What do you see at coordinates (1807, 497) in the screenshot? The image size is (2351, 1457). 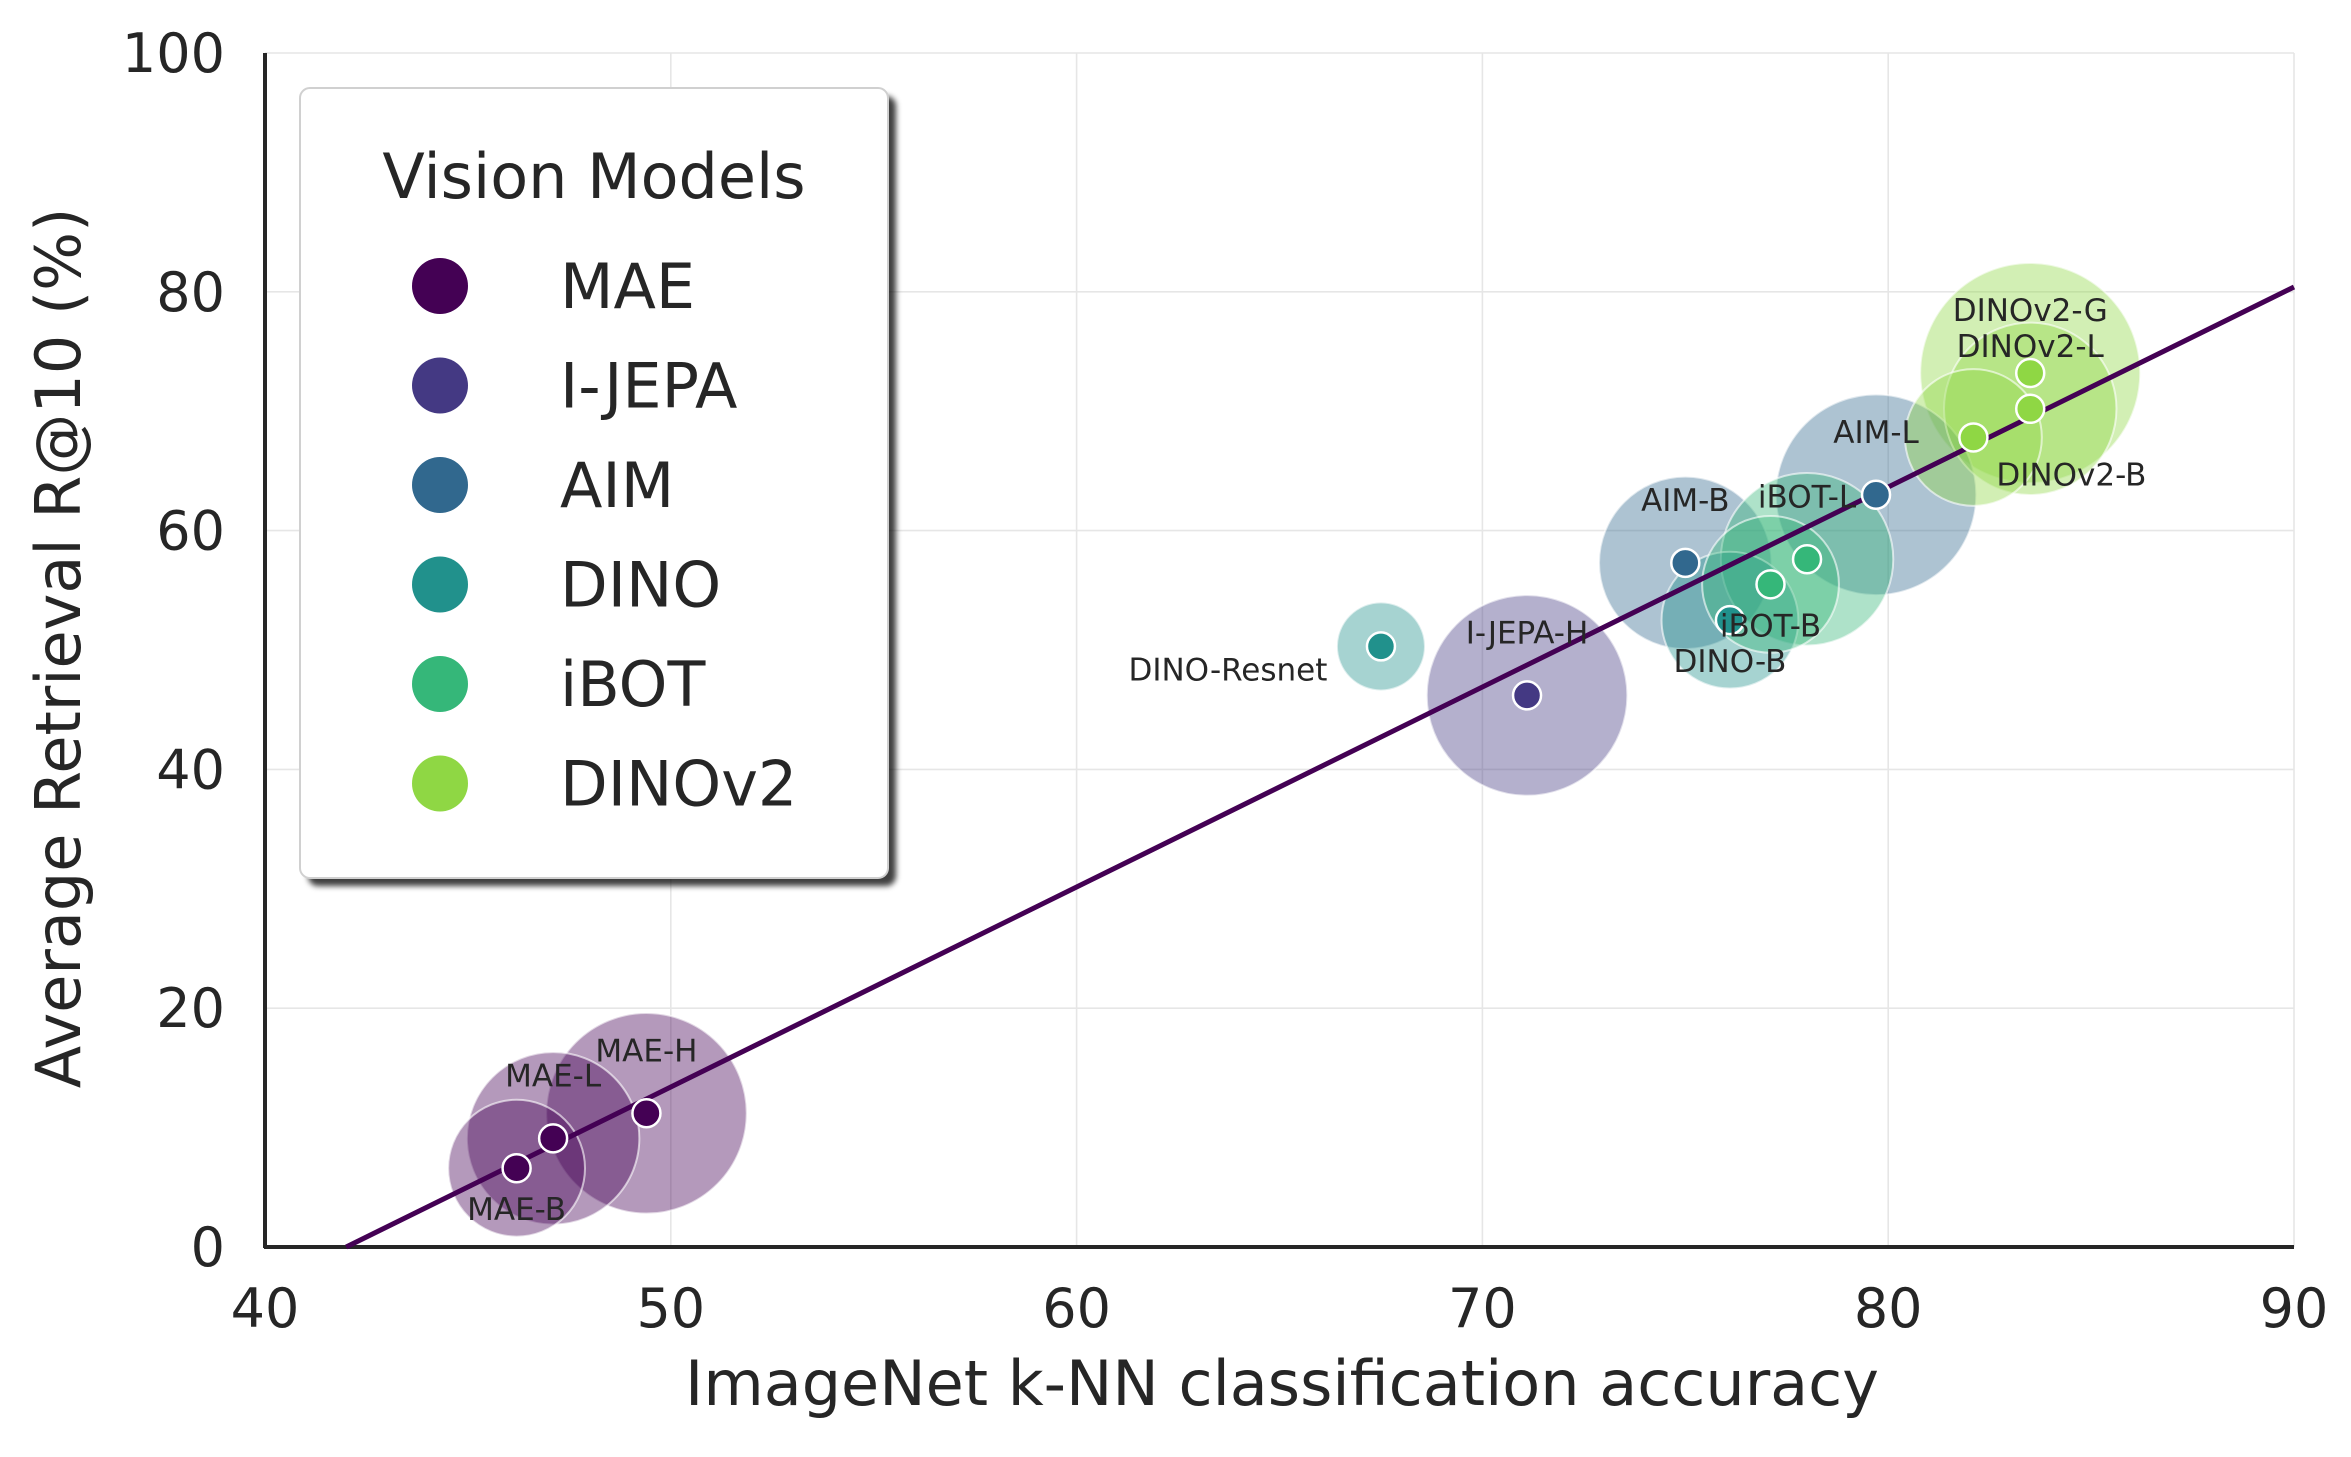 I see `point-label: iBOT-L` at bounding box center [1807, 497].